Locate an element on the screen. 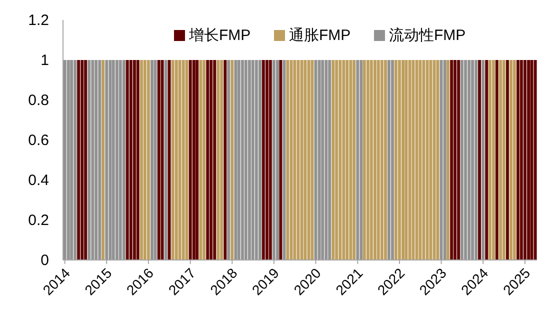 This screenshot has width=550, height=330. legend-label: 通胀FMP is located at coordinates (320, 35).